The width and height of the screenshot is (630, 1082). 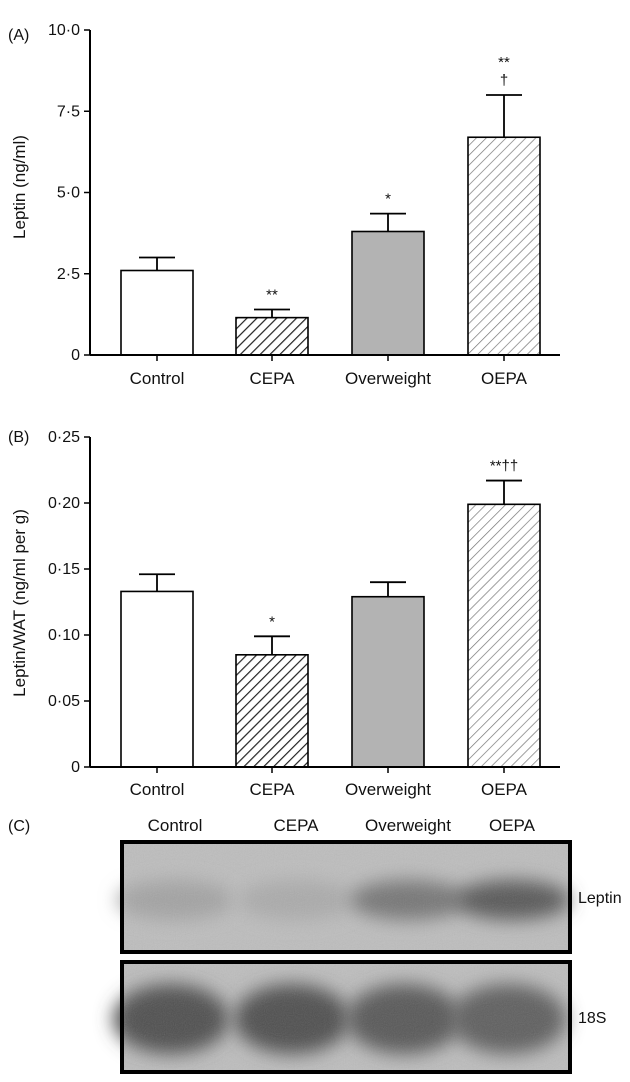 What do you see at coordinates (408, 825) in the screenshot?
I see `blot-lane-label: Overweight` at bounding box center [408, 825].